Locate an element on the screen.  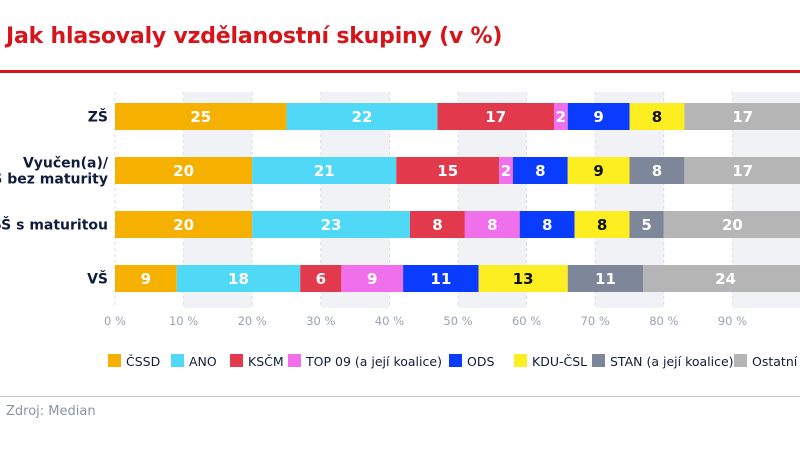
data-label: 15 is located at coordinates (447, 171).